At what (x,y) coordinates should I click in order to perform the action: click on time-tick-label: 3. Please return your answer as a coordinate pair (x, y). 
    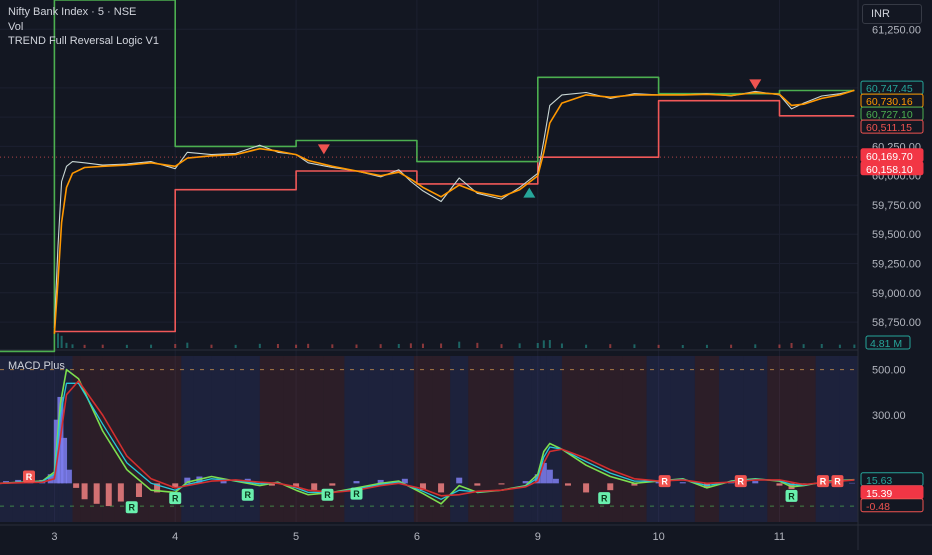
    Looking at the image, I should click on (54, 537).